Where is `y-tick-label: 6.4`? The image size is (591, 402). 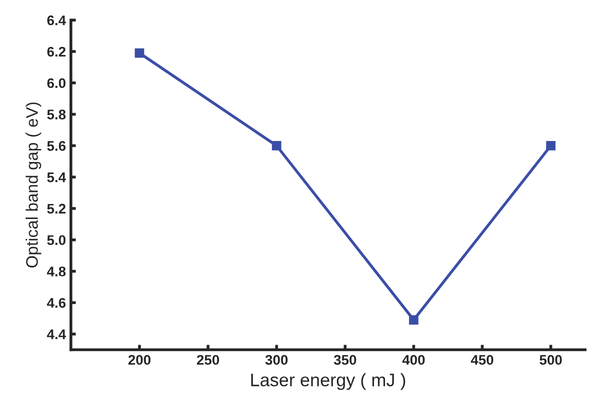
y-tick-label: 6.4 is located at coordinates (56, 20).